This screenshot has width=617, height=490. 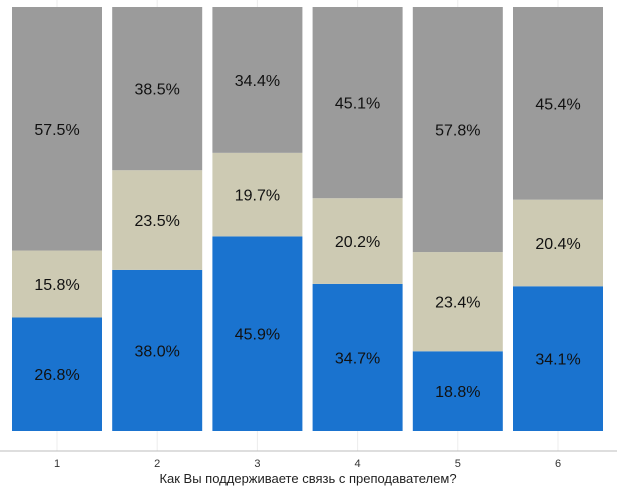 I want to click on data-label: 38.5%, so click(x=157, y=90).